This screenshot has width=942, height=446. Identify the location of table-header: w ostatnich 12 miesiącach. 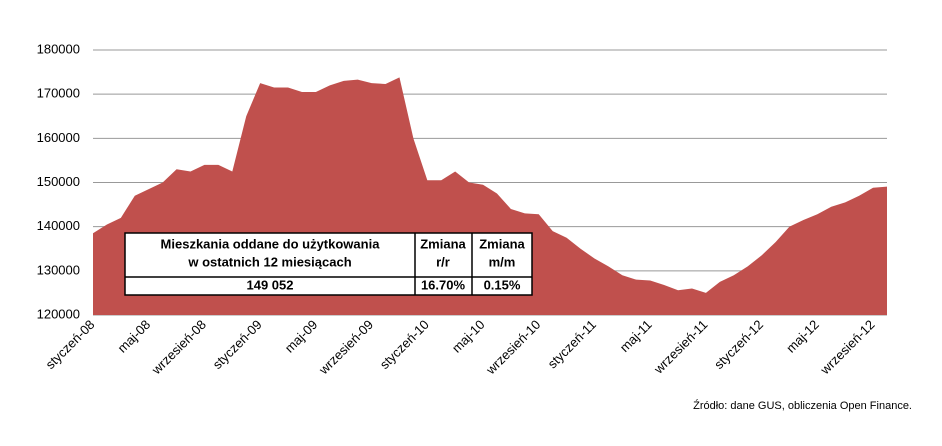
(269, 261).